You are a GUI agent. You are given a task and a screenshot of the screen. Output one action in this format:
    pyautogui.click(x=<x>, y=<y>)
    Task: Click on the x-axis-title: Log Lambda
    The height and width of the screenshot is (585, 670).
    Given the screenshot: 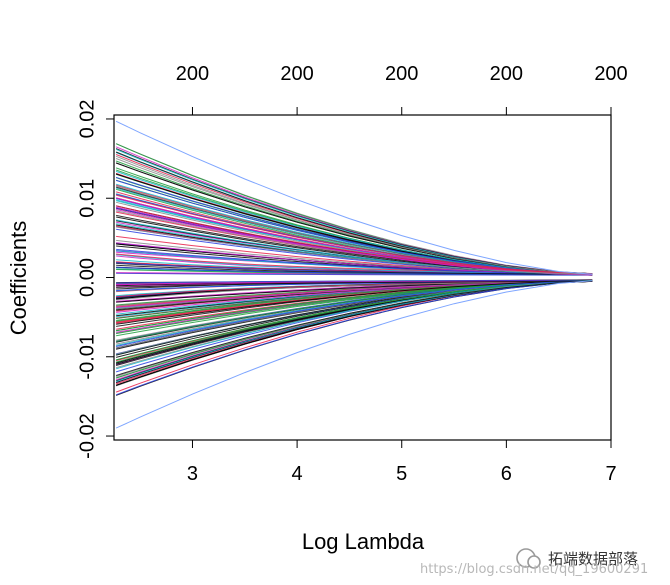 What is the action you would take?
    pyautogui.click(x=363, y=541)
    